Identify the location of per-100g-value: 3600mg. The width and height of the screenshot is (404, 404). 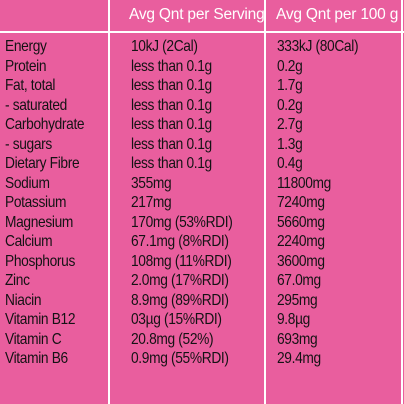
(301, 261).